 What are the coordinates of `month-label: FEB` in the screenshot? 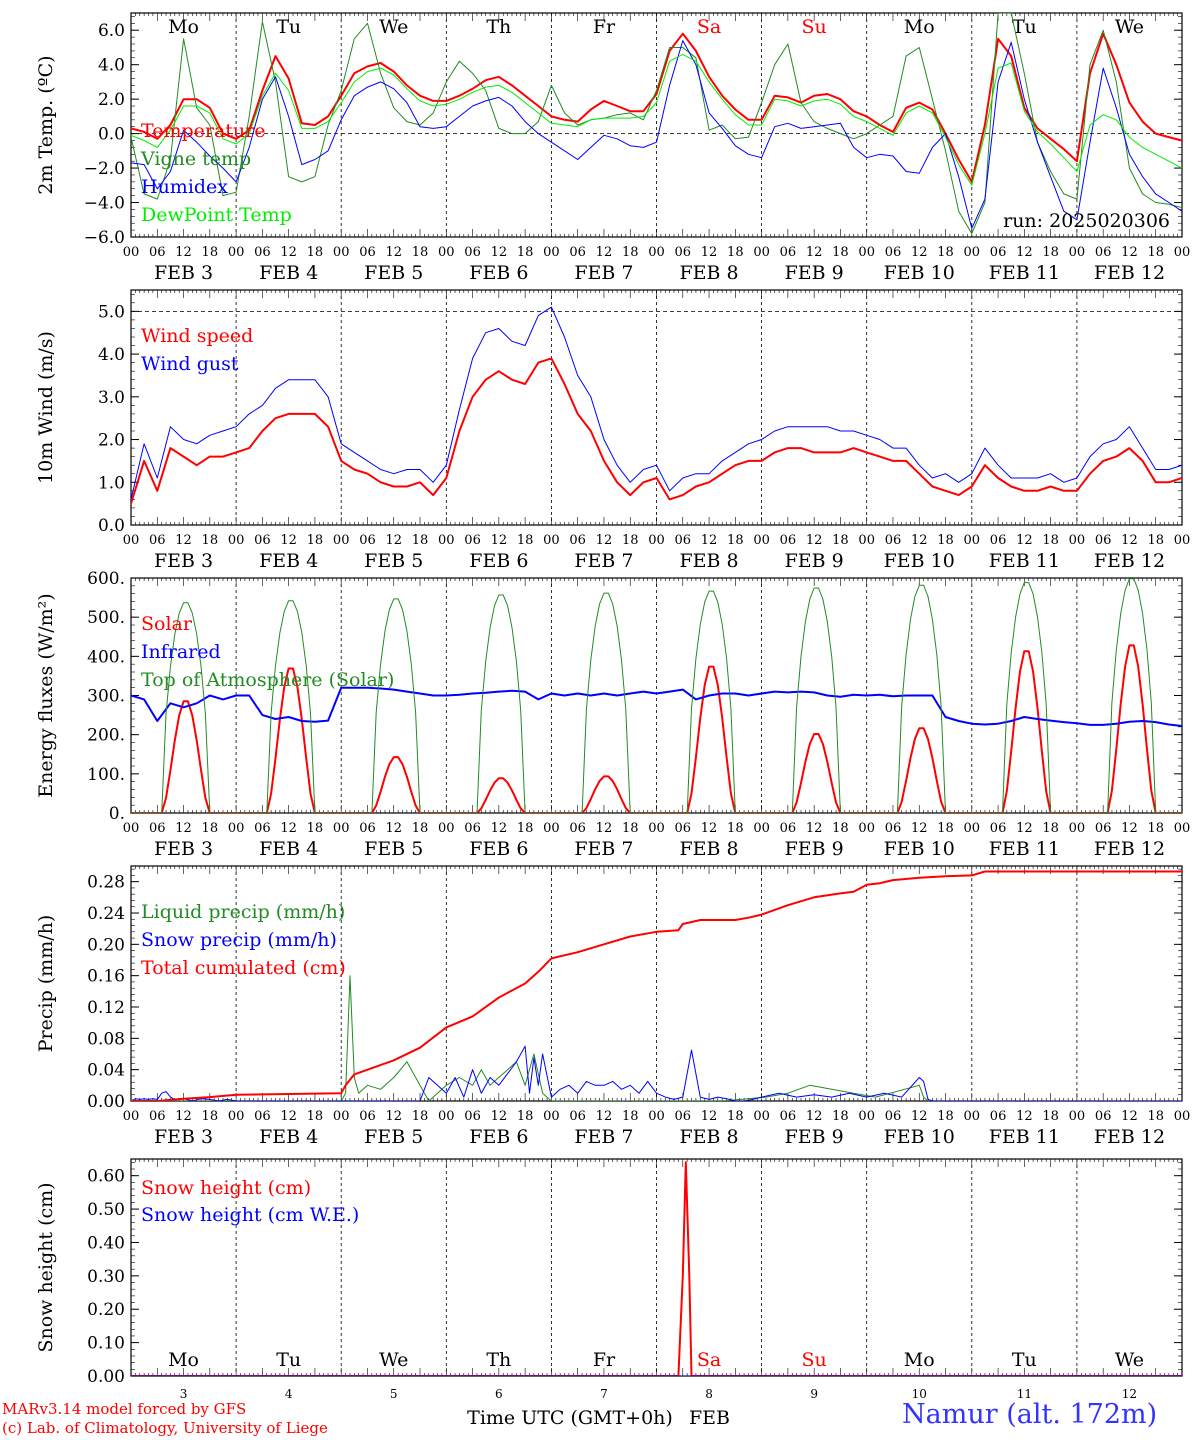 It's located at (709, 1418).